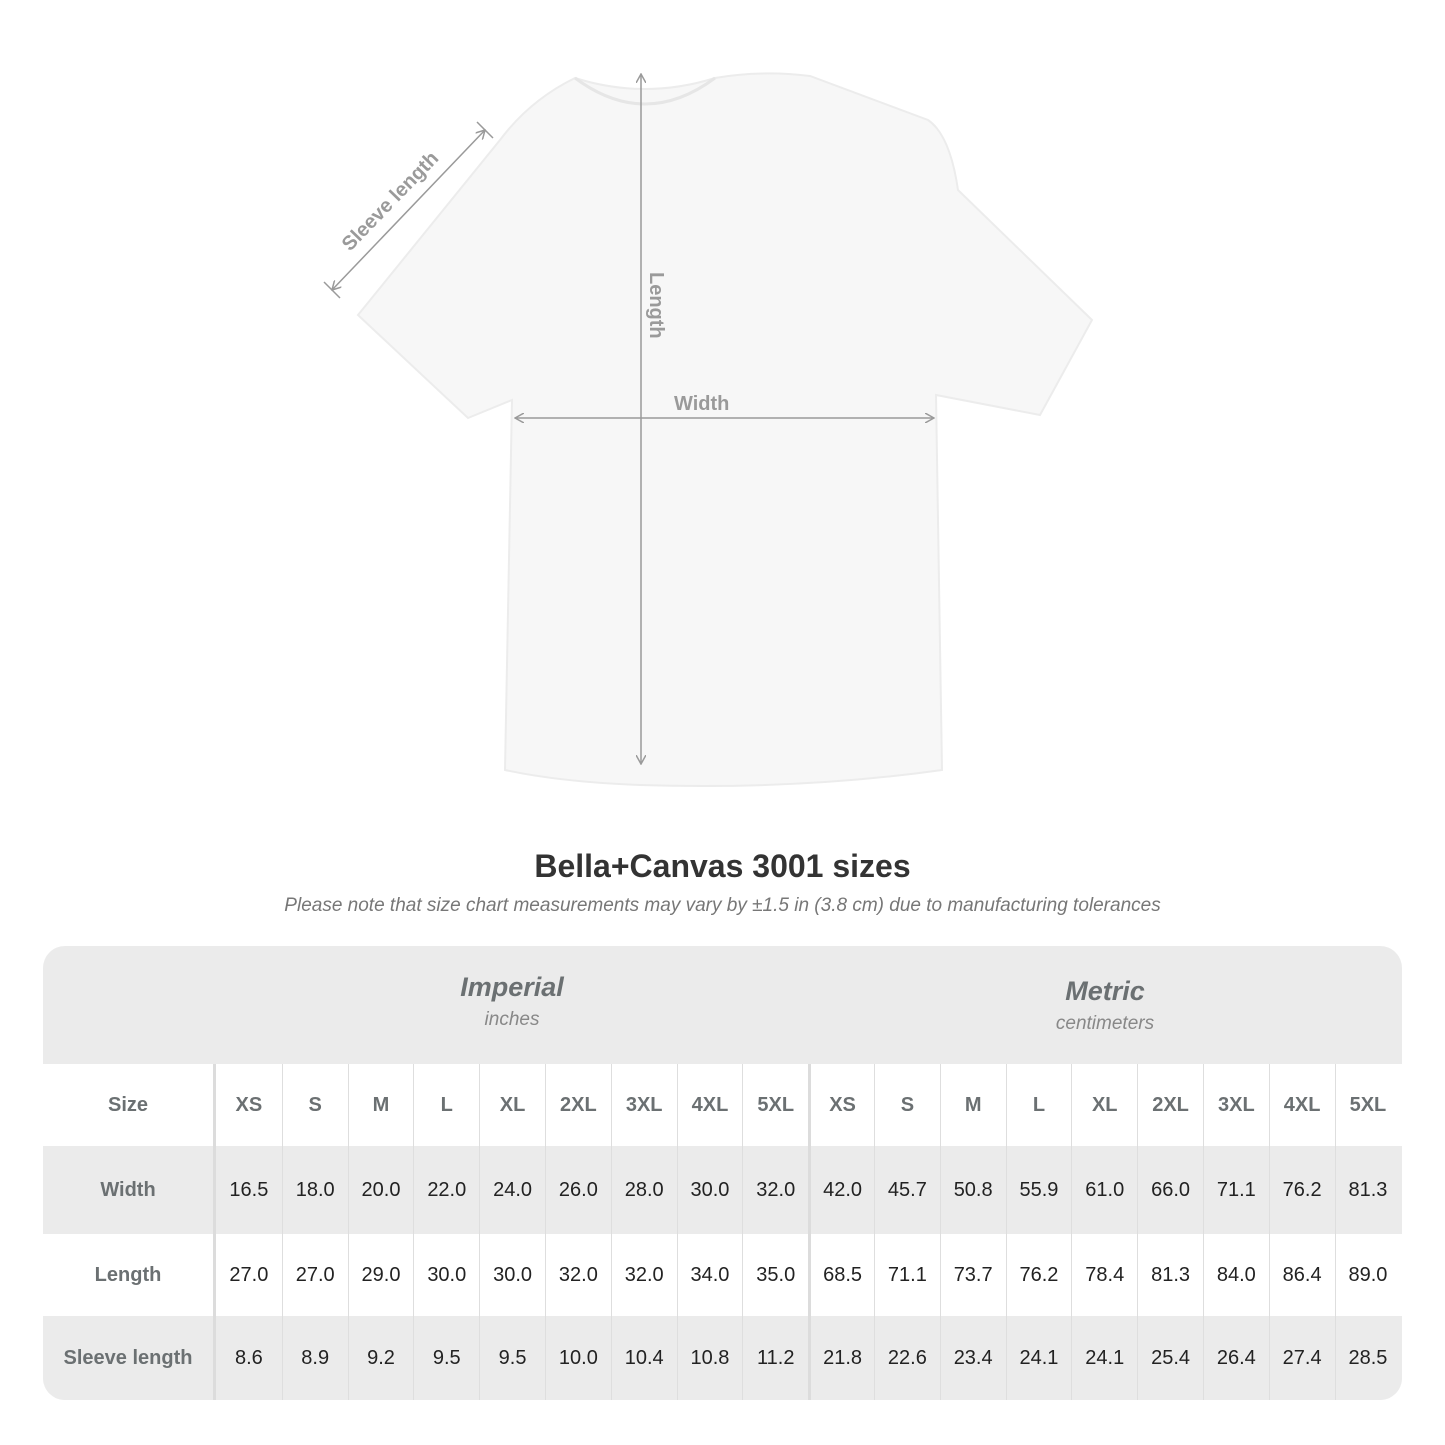 The image size is (1445, 1445). I want to click on imperial-header: Imperial inches, so click(512, 1005).